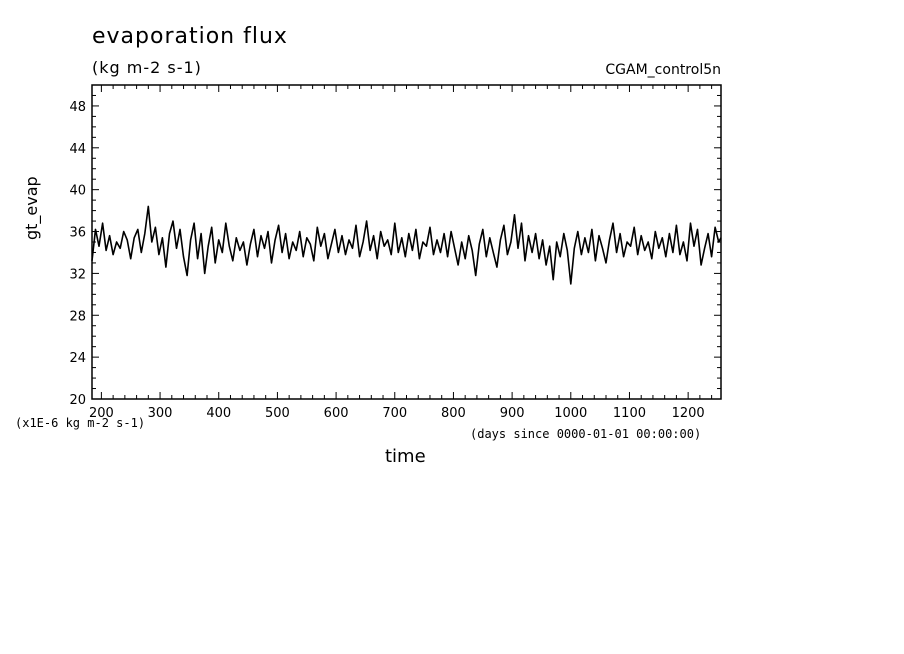 The image size is (904, 654). I want to click on y-tick-label: 36, so click(77, 233).